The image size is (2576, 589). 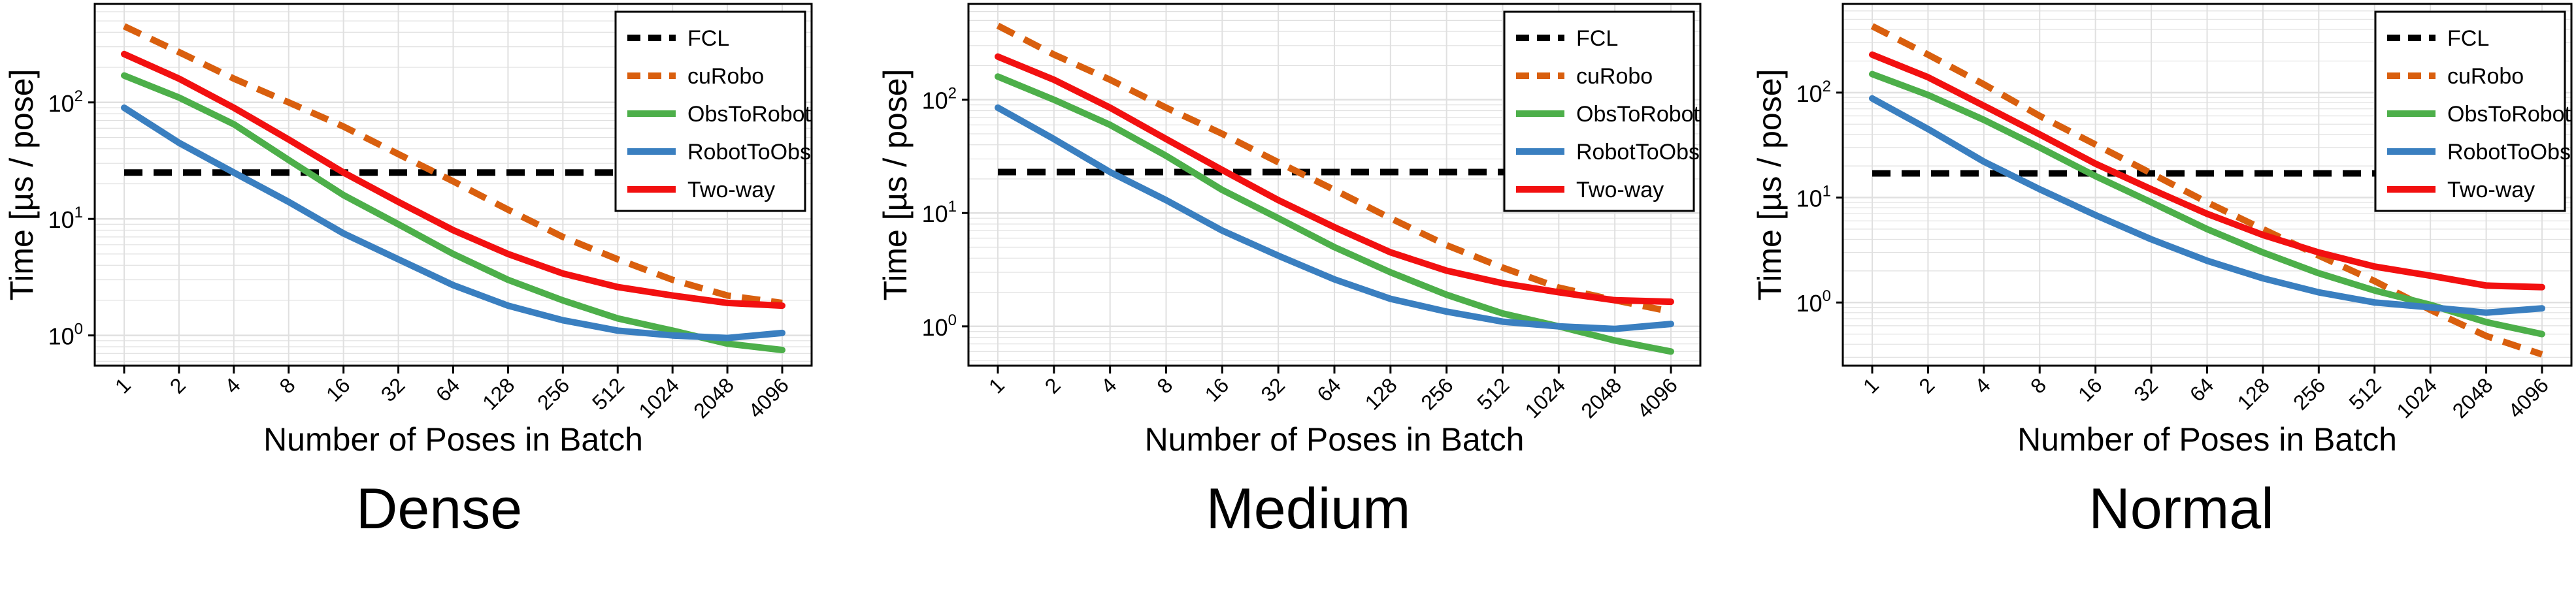 I want to click on caption-dense: Dense, so click(x=439, y=508).